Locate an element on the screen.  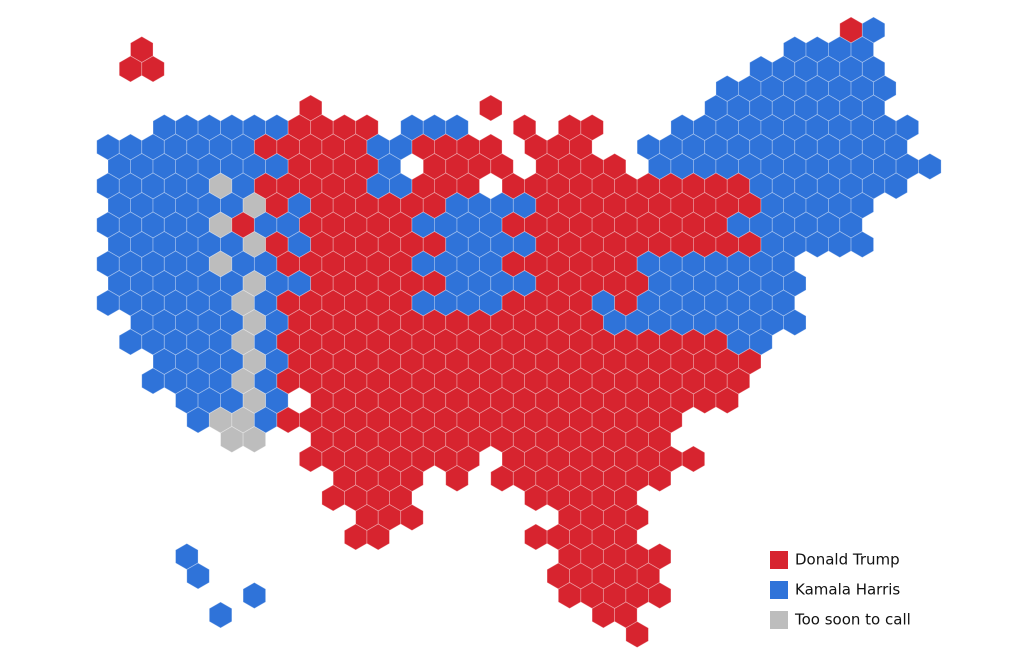
legend-label: Kamala Harris is located at coordinates (847, 590).